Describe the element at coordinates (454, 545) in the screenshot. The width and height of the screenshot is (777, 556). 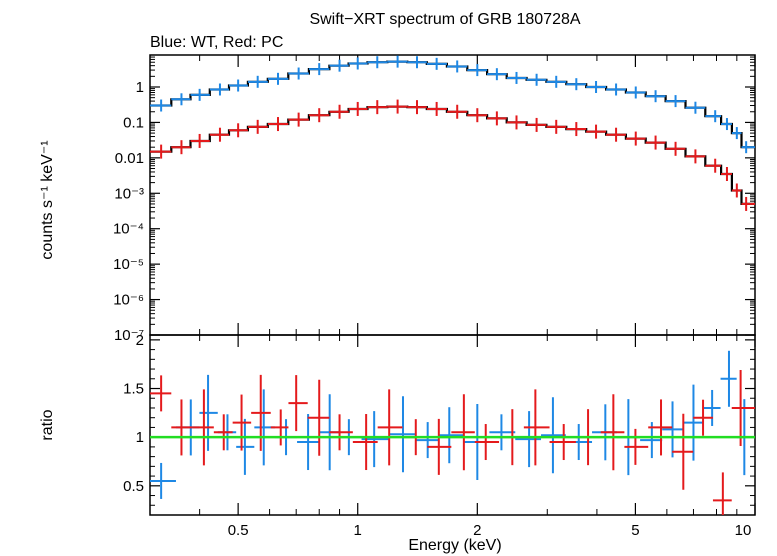
I see `x-axis-label: Energy (keV)` at that location.